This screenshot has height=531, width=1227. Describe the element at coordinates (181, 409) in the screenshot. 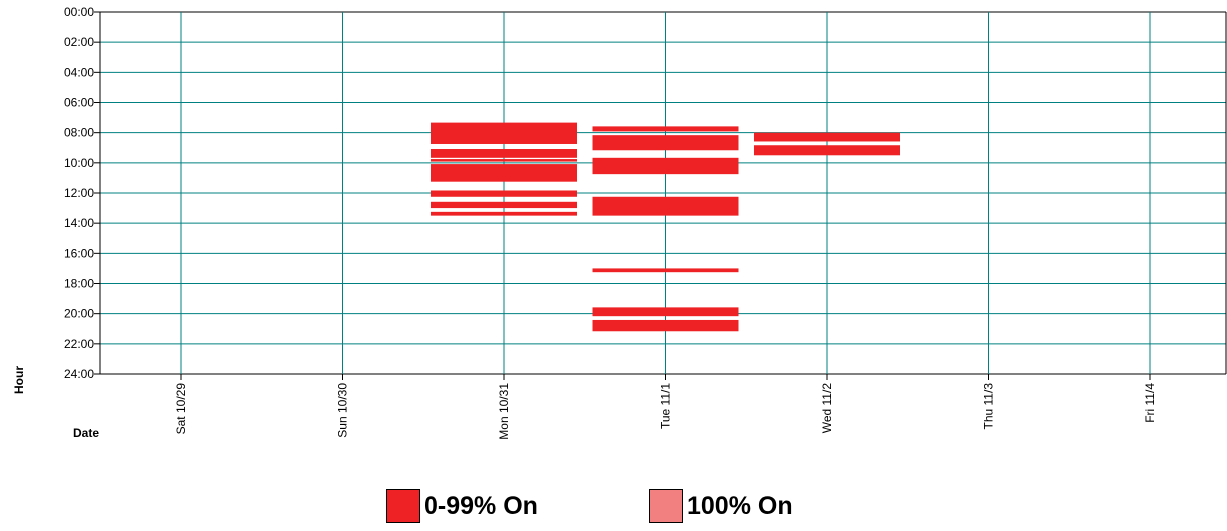

I see `x-tick-label: Sat 10/29` at that location.